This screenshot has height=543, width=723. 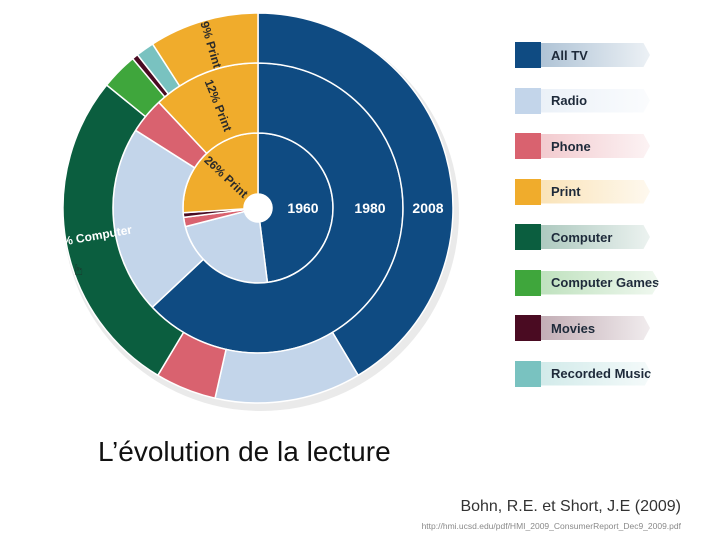 I want to click on legend-band: Movies, so click(x=595, y=328).